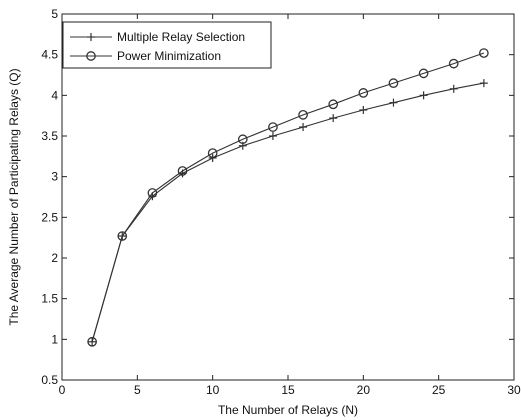 The height and width of the screenshot is (420, 521). Describe the element at coordinates (49, 380) in the screenshot. I see `y-tick-label: 0.5` at that location.